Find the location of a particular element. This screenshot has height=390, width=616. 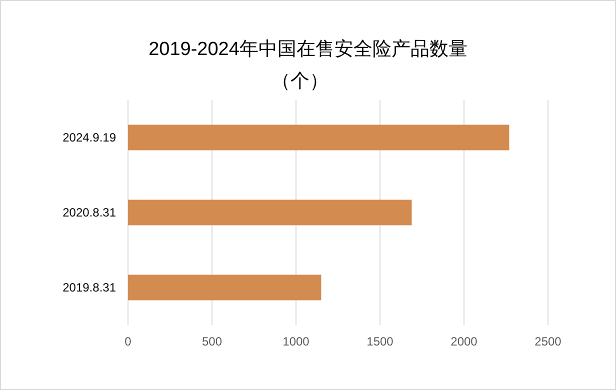

x-tick-label: 1000 is located at coordinates (296, 341).